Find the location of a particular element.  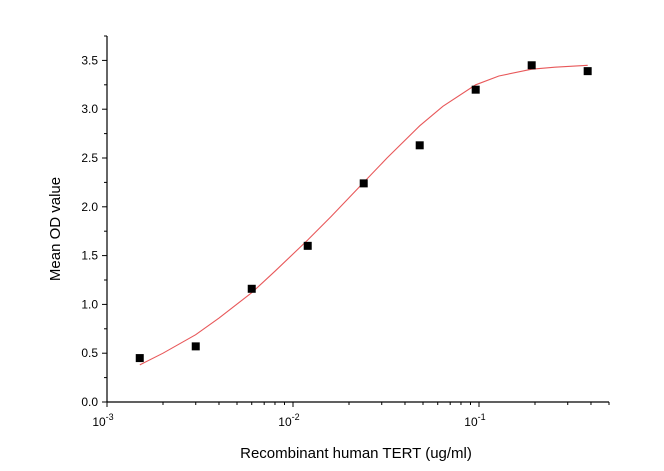

x-tick-label: 10⁻³ is located at coordinates (102, 420).